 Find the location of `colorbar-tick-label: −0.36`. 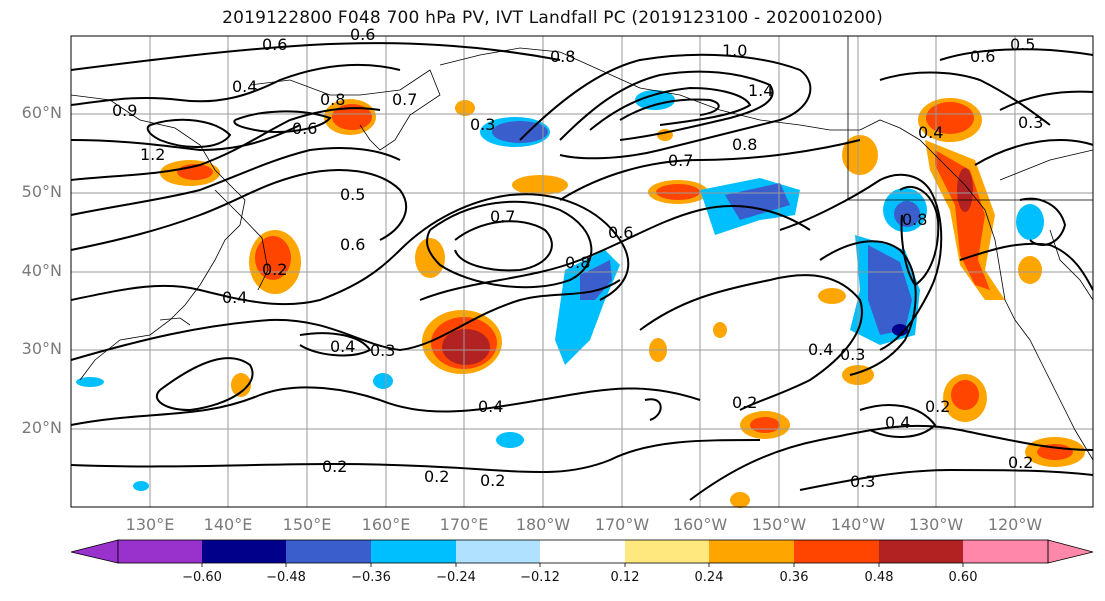

colorbar-tick-label: −0.36 is located at coordinates (371, 577).